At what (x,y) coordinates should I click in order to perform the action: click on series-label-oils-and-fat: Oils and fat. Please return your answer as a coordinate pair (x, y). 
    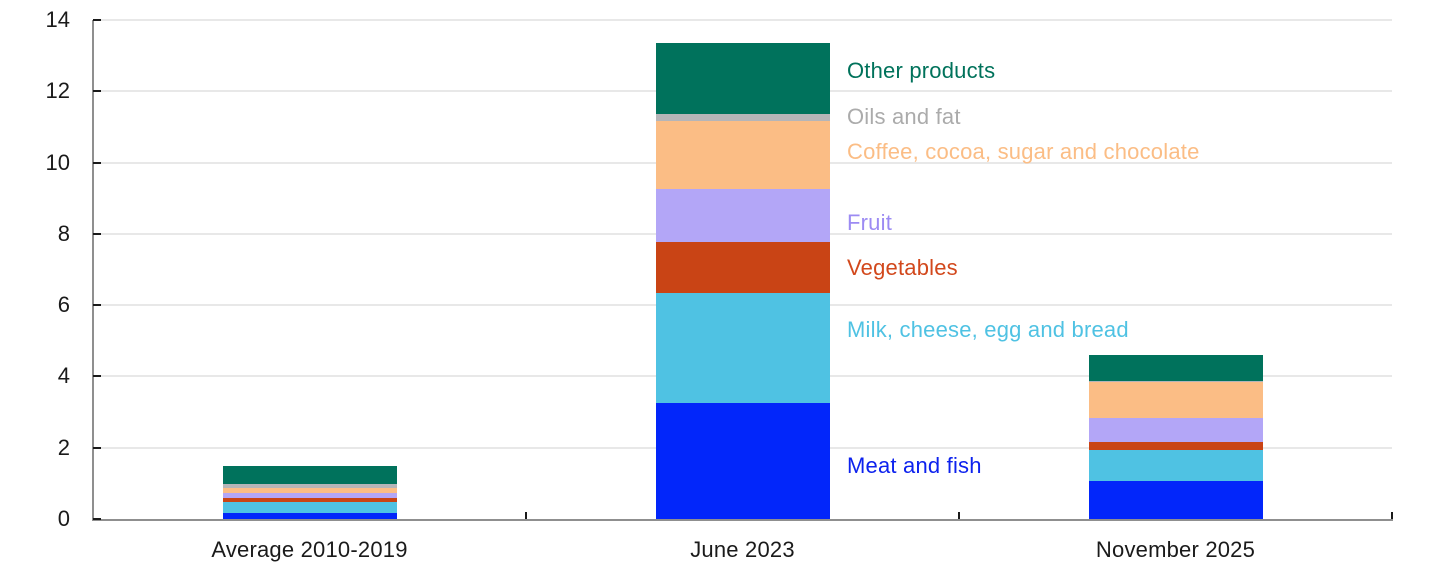
    Looking at the image, I should click on (904, 116).